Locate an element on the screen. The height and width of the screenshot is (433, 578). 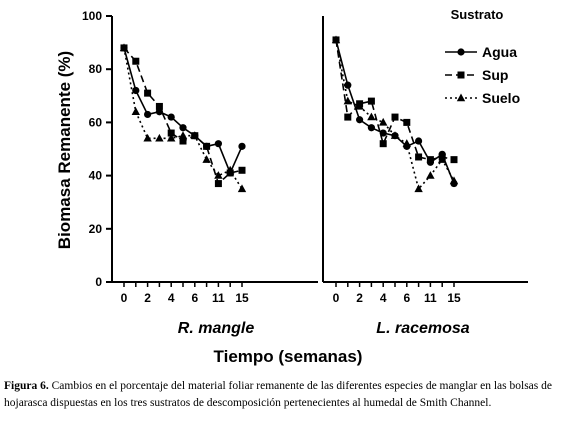
y-axis-title: Biomasa Remanente (%) is located at coordinates (64, 150).